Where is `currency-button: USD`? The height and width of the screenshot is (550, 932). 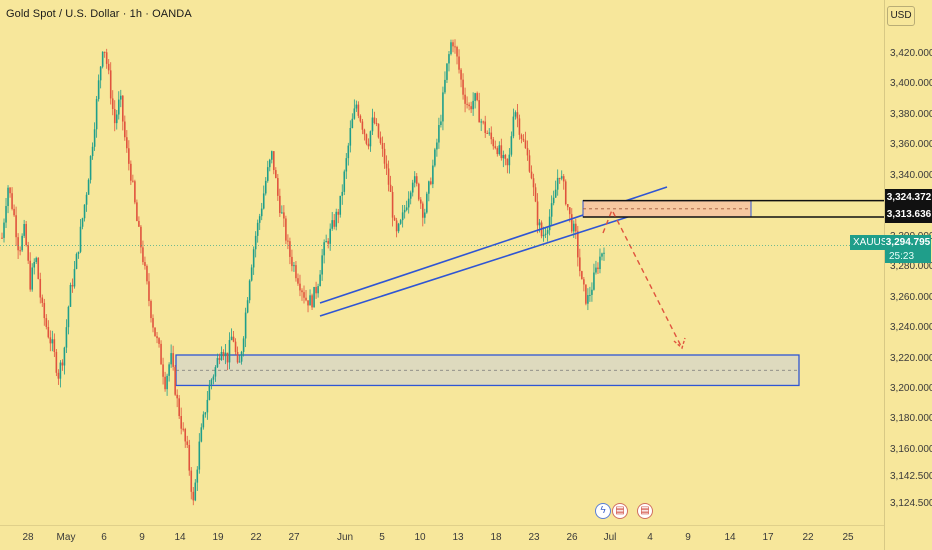 currency-button: USD is located at coordinates (901, 16).